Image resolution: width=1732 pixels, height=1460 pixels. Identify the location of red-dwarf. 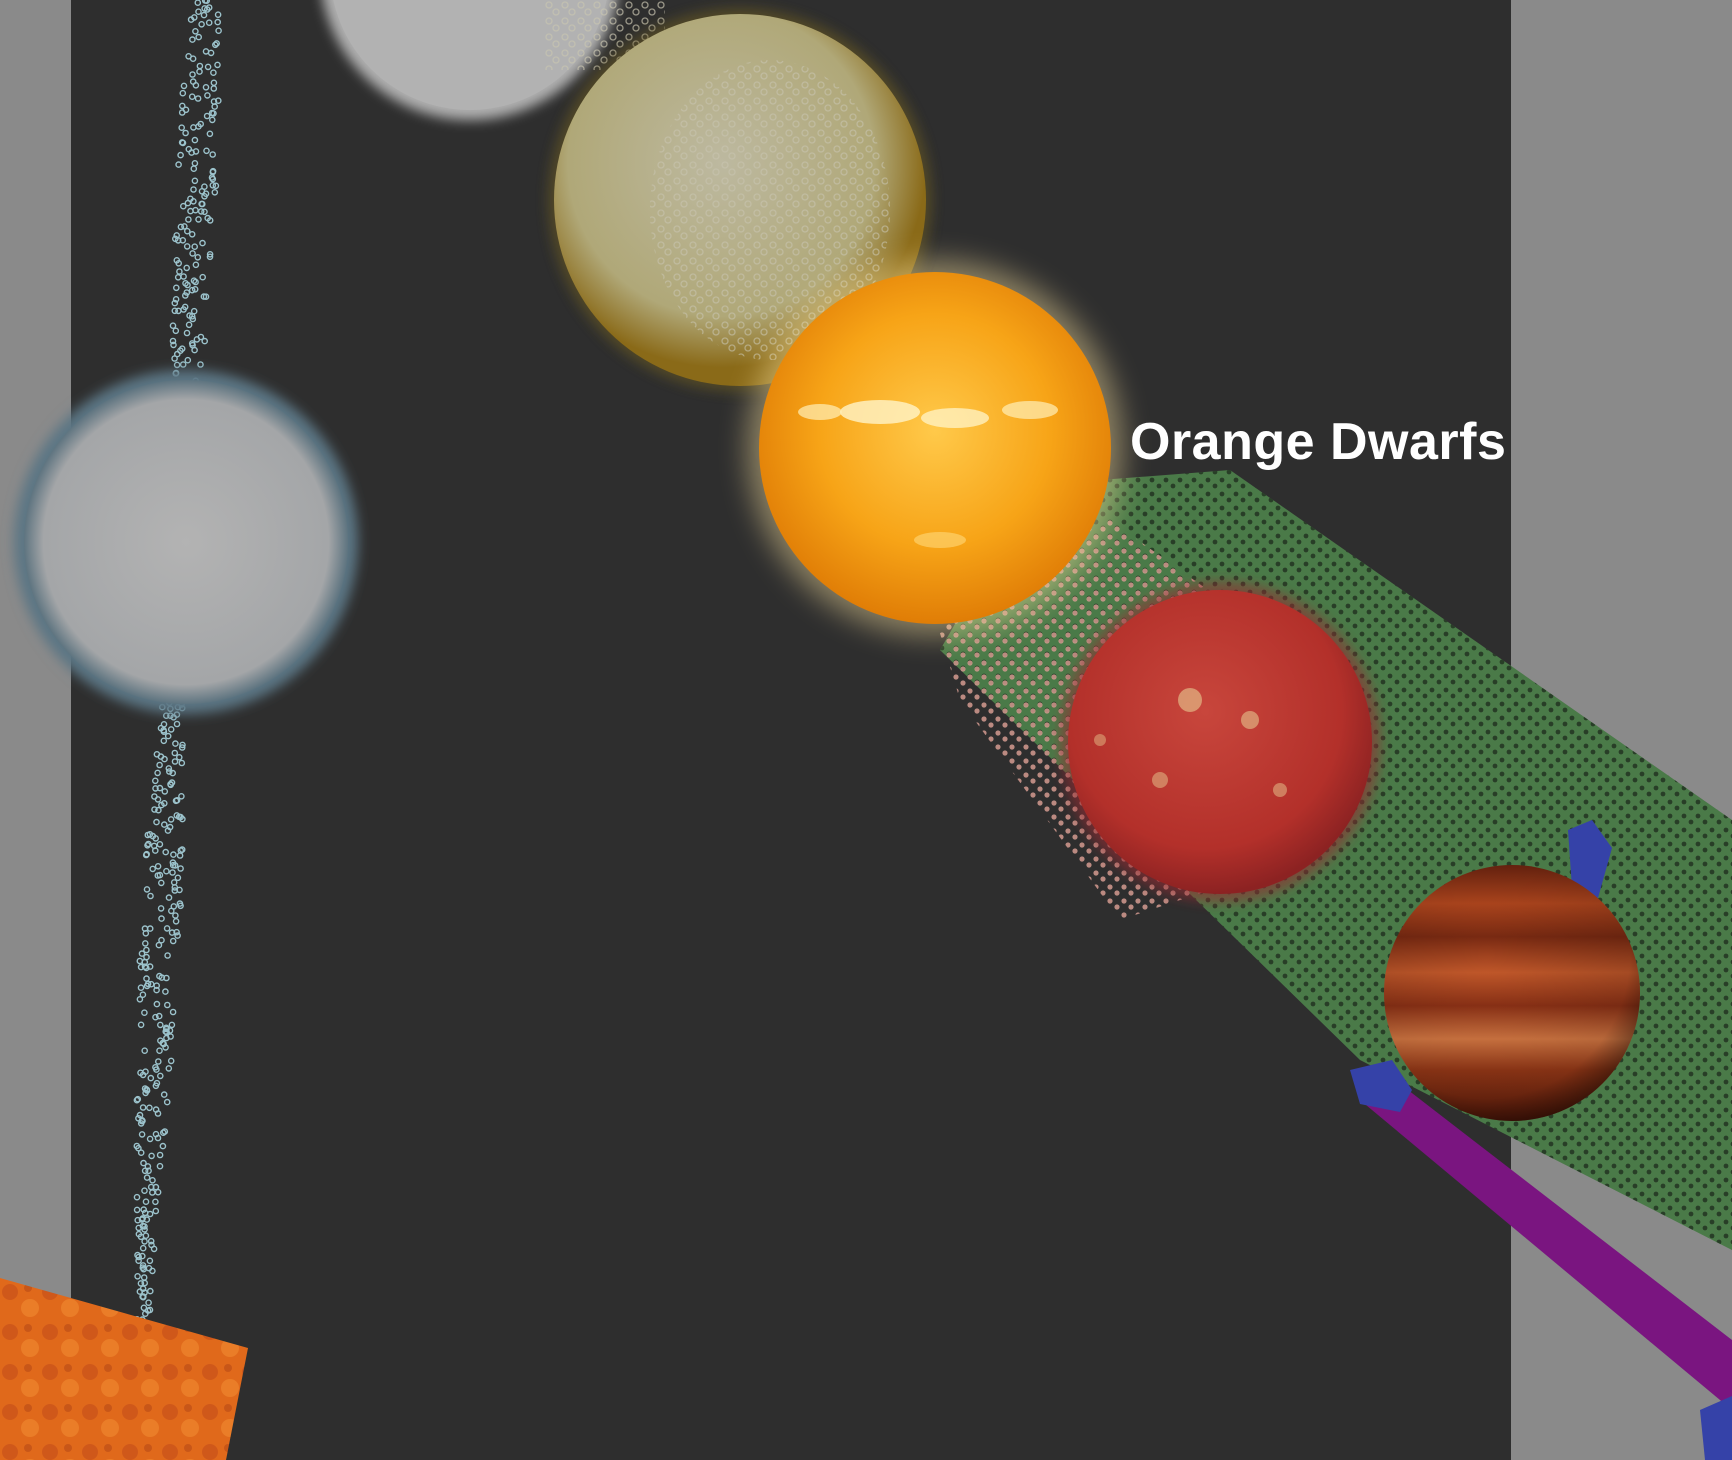
(1220, 742).